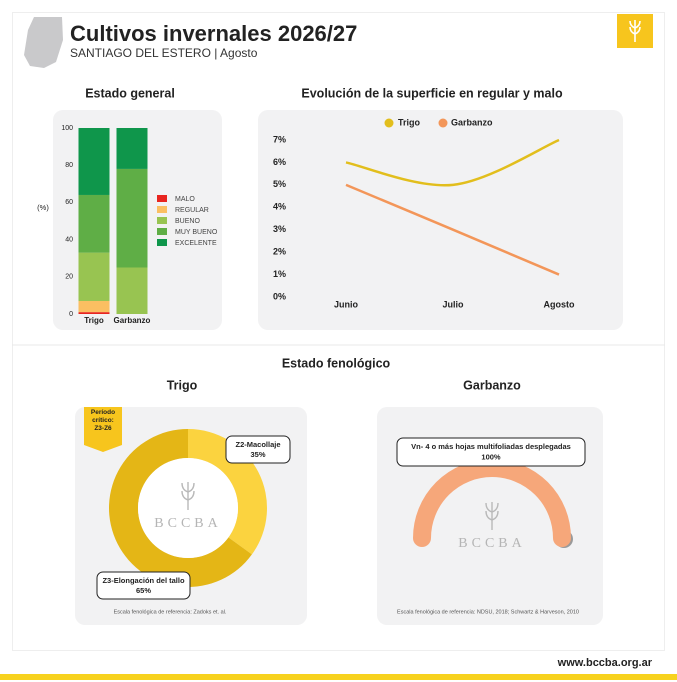  What do you see at coordinates (279, 296) in the screenshot?
I see `y-tick-label: 0%` at bounding box center [279, 296].